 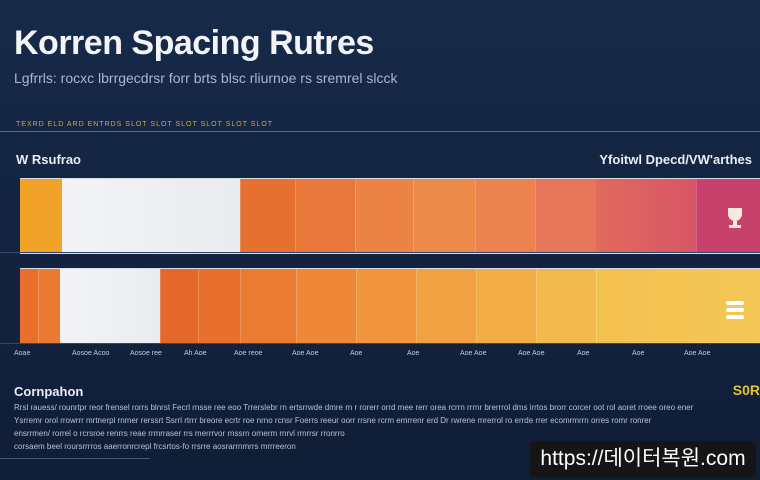 I want to click on tick-label: Aoe reoe, so click(x=248, y=353).